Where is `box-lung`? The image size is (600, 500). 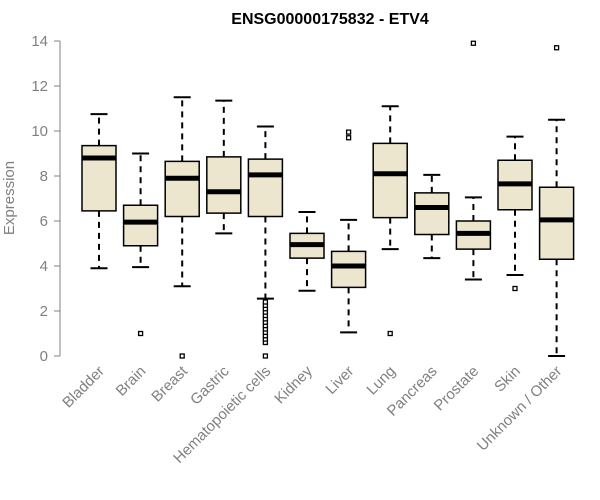
box-lung is located at coordinates (390, 221).